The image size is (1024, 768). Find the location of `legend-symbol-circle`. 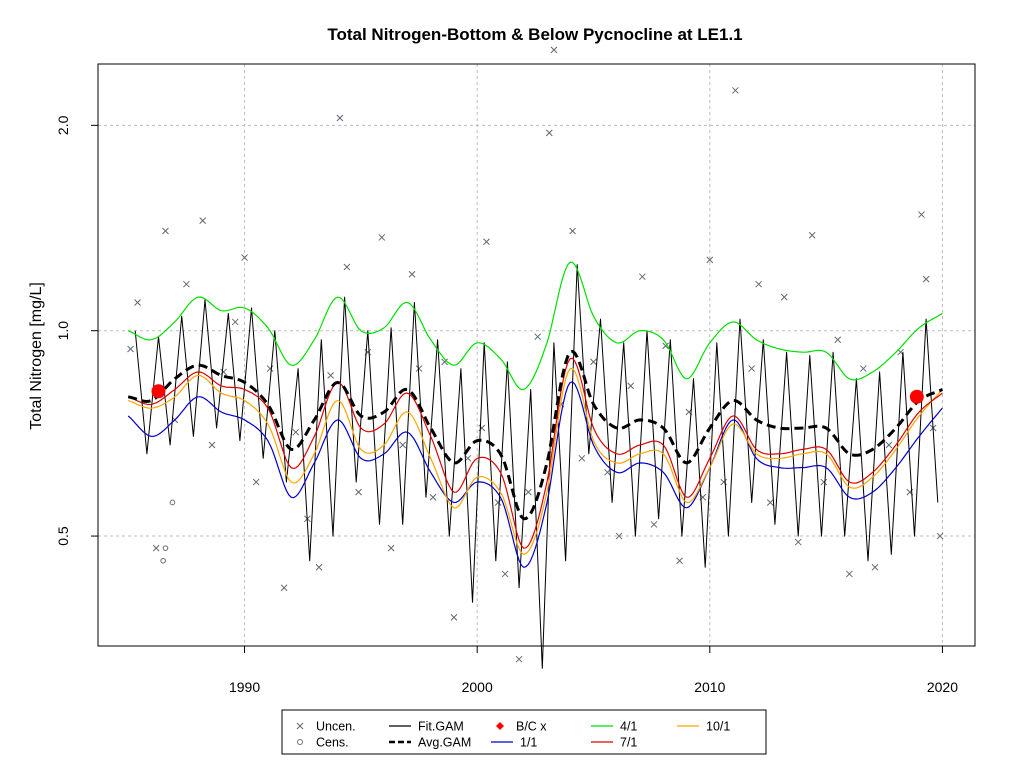

legend-symbol-circle is located at coordinates (300, 742).